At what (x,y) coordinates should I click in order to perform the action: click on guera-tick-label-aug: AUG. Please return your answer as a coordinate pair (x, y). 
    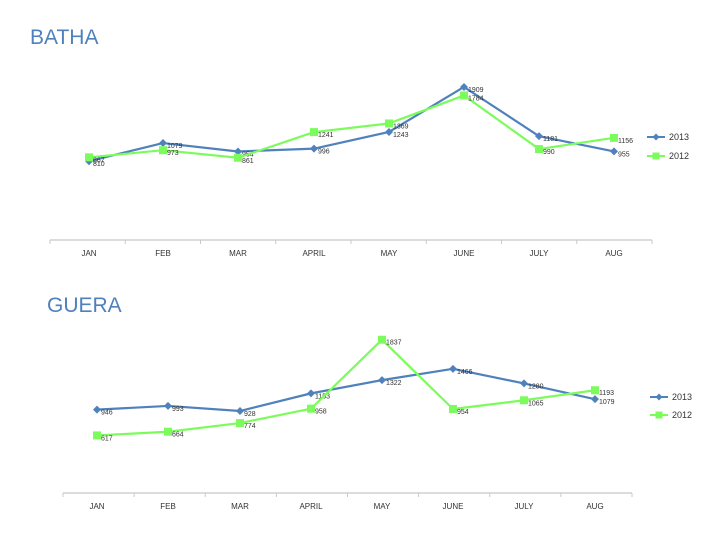
    Looking at the image, I should click on (594, 506).